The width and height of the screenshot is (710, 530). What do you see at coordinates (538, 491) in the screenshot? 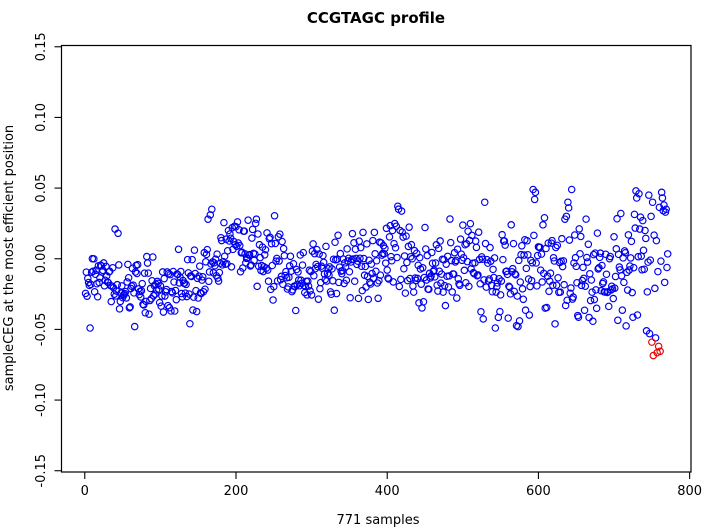
I see `x-axis-tick-label: 600` at bounding box center [538, 491].